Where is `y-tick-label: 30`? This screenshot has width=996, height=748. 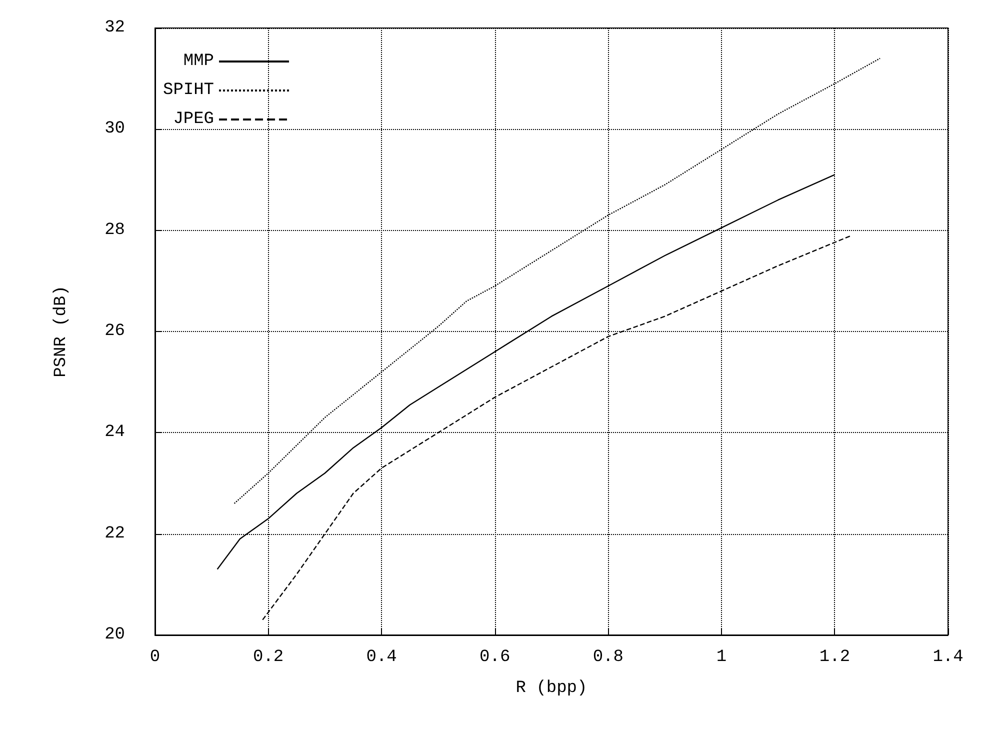 y-tick-label: 30 is located at coordinates (114, 129).